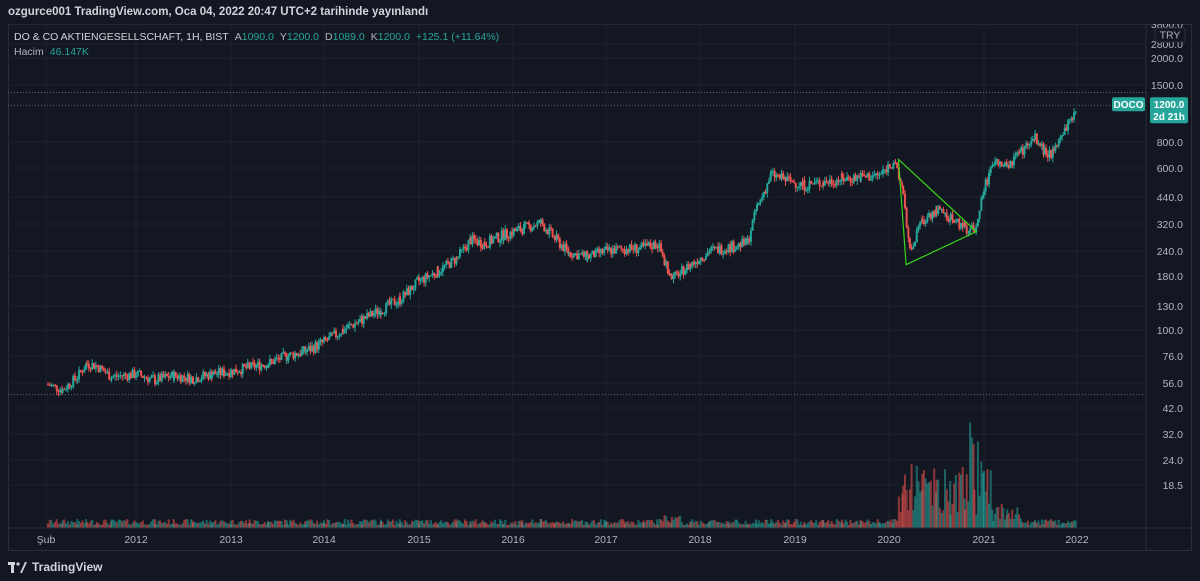  I want to click on legend-low-value: 1089.0, so click(348, 37).